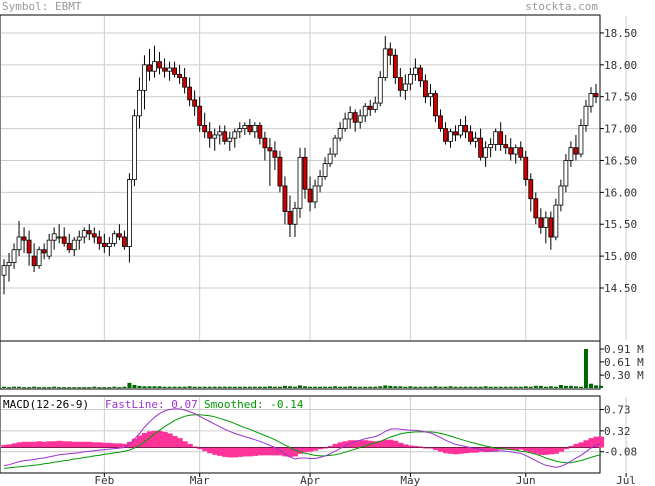 The height and width of the screenshot is (486, 655). Describe the element at coordinates (300, 365) in the screenshot. I see `volume-panel` at that location.